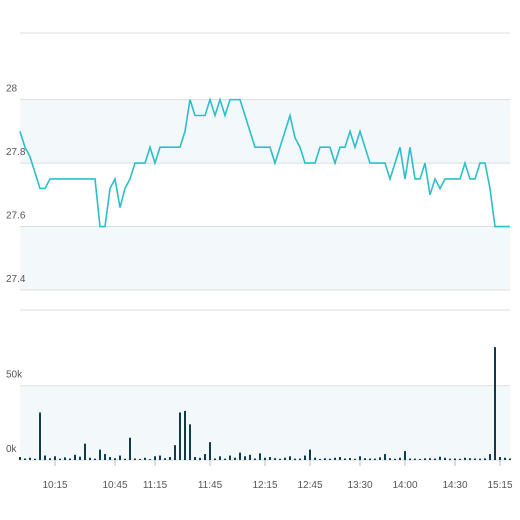  I want to click on x-tick-label: 12:15, so click(264, 485).